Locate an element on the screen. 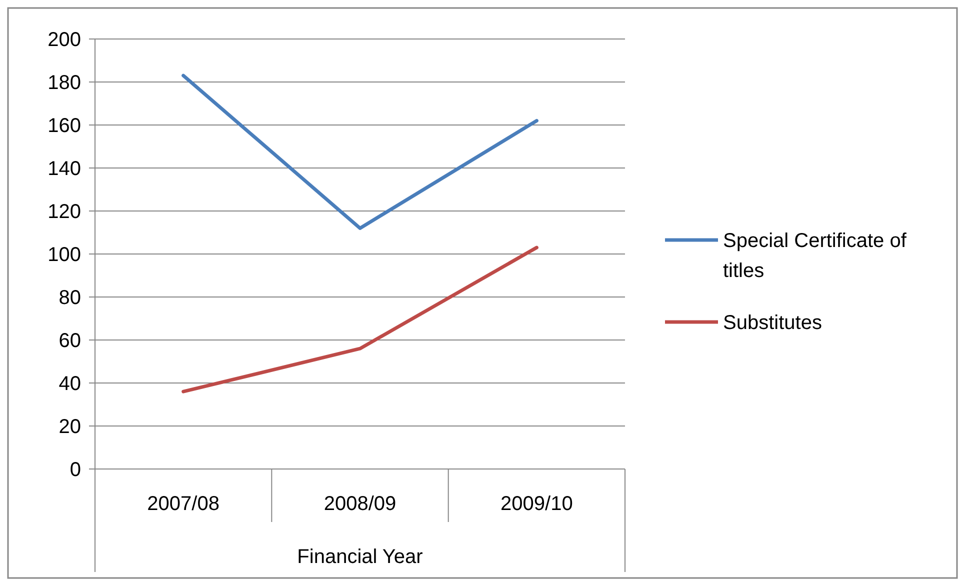 The height and width of the screenshot is (582, 961). y-tick-label: 60 is located at coordinates (69, 341).